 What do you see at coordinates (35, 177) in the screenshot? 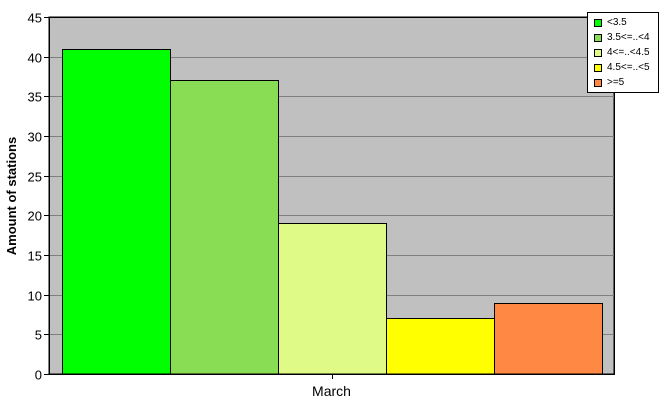
I see `y-tick-label: 25` at bounding box center [35, 177].